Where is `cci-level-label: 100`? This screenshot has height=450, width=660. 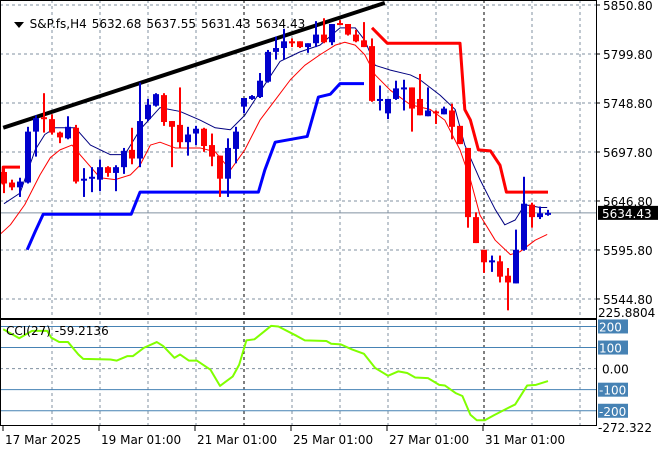 cci-level-label: 100 is located at coordinates (610, 349).